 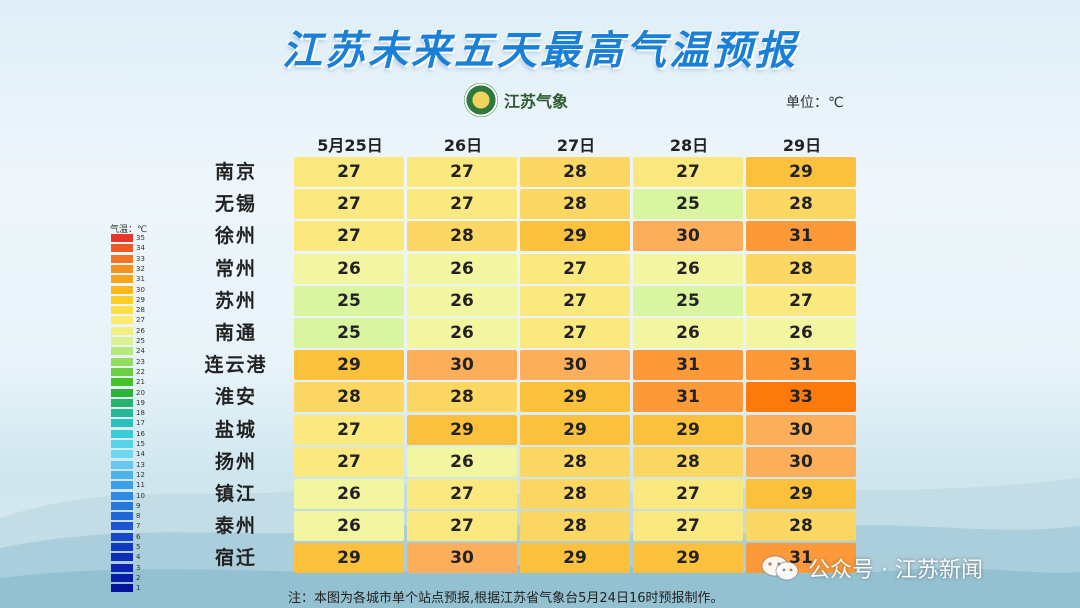 I want to click on date-header: 29日, so click(x=802, y=145).